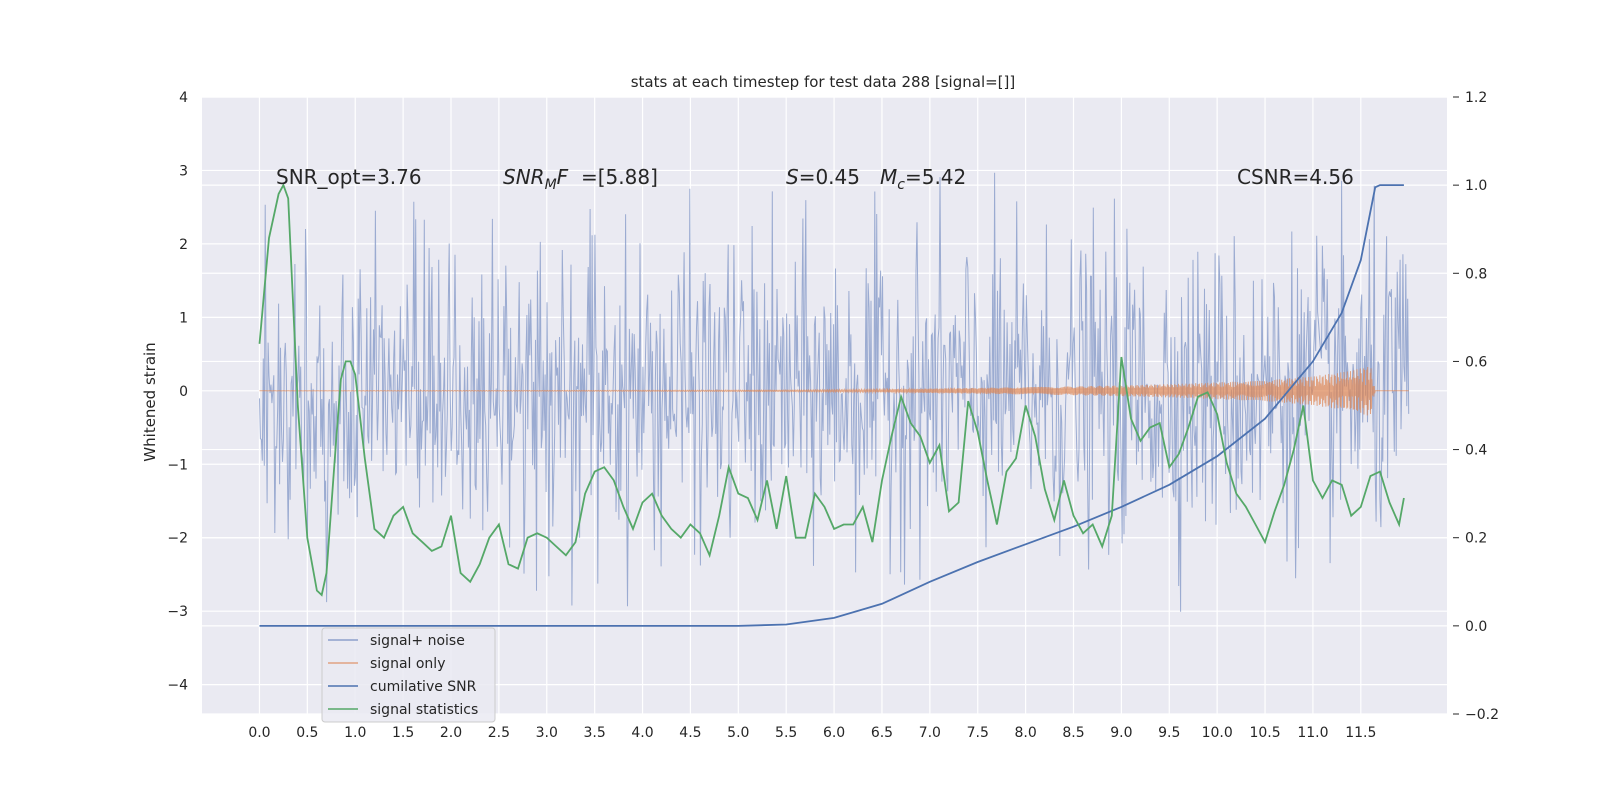 This screenshot has height=800, width=1600. I want to click on signal-line, so click(834, 391).